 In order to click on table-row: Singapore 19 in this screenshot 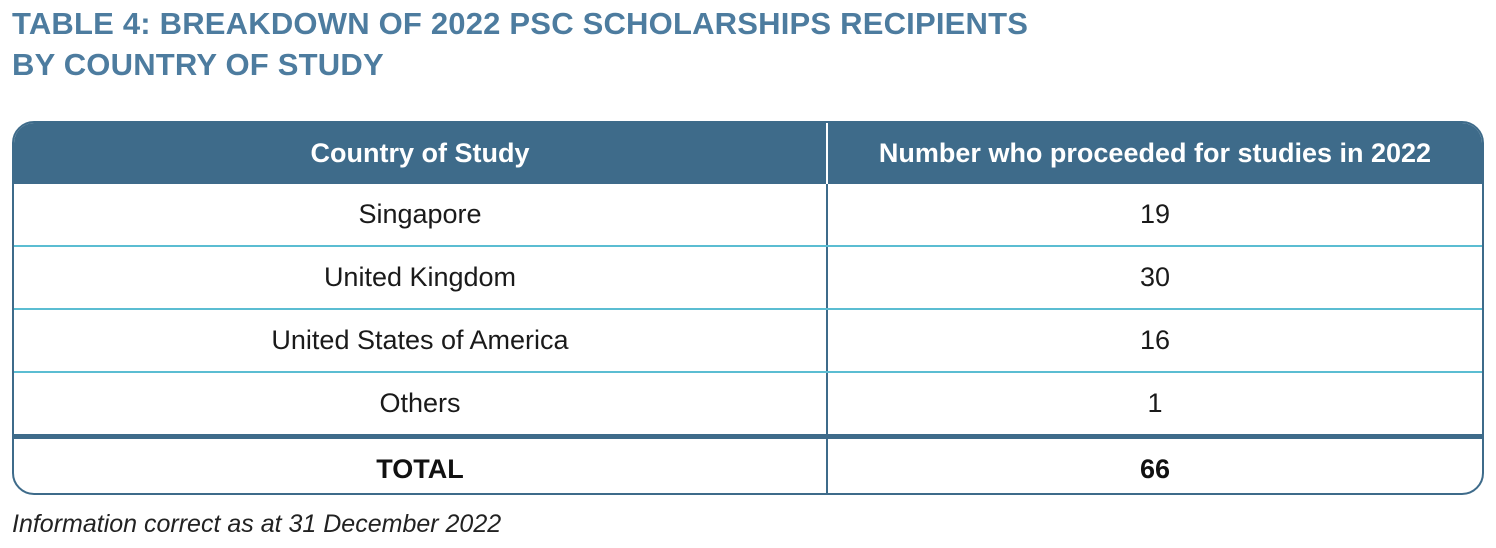, I will do `click(748, 215)`.